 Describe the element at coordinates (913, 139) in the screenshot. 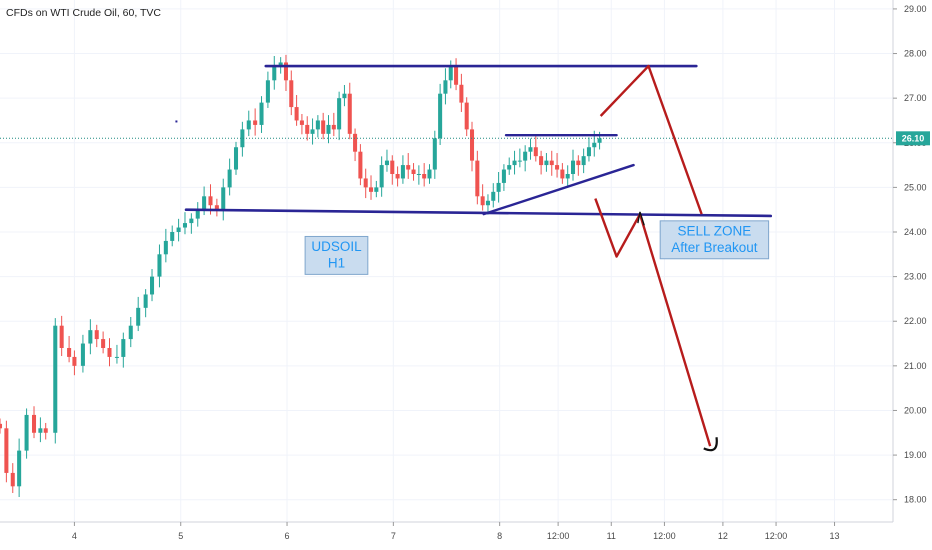

I see `last-price-label: 26.10` at that location.